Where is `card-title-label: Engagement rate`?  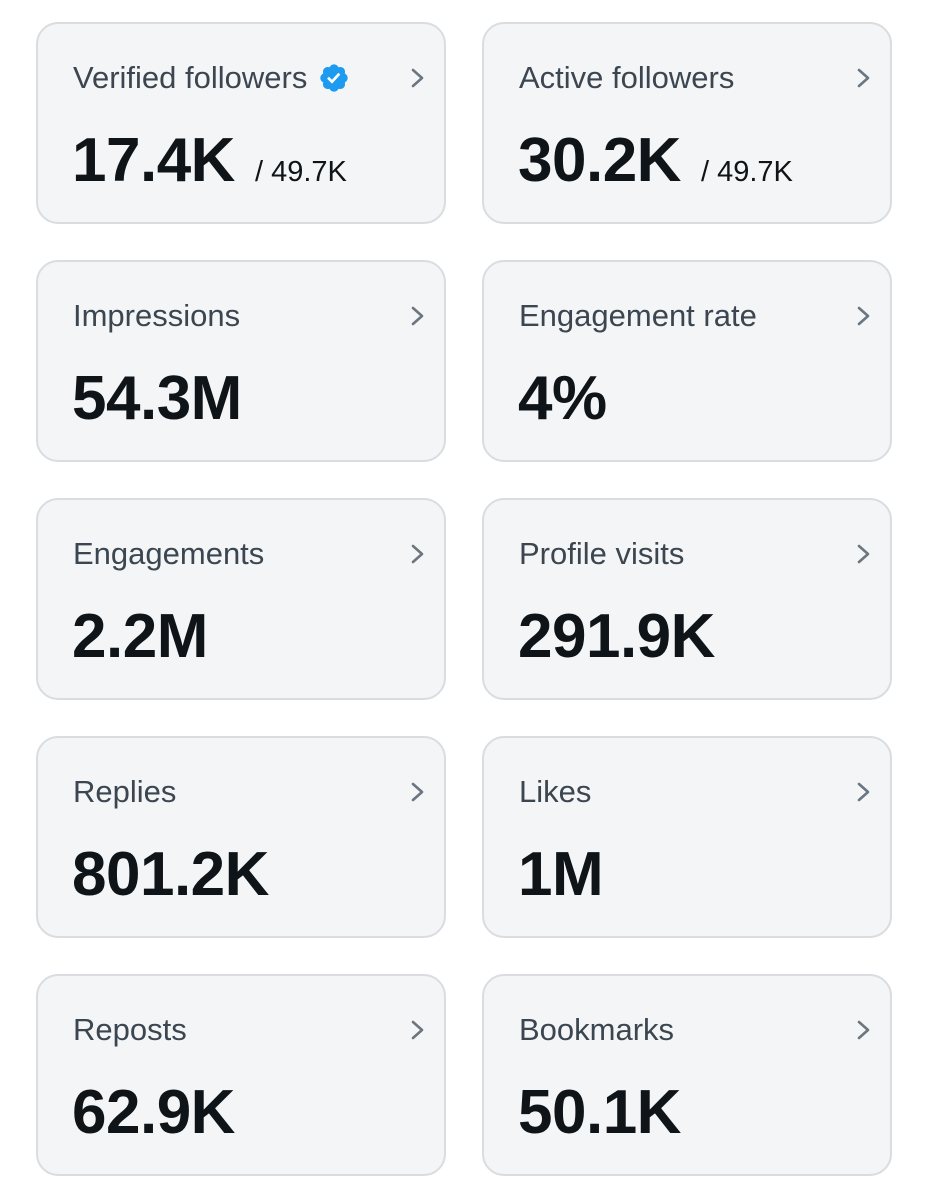
card-title-label: Engagement rate is located at coordinates (638, 315).